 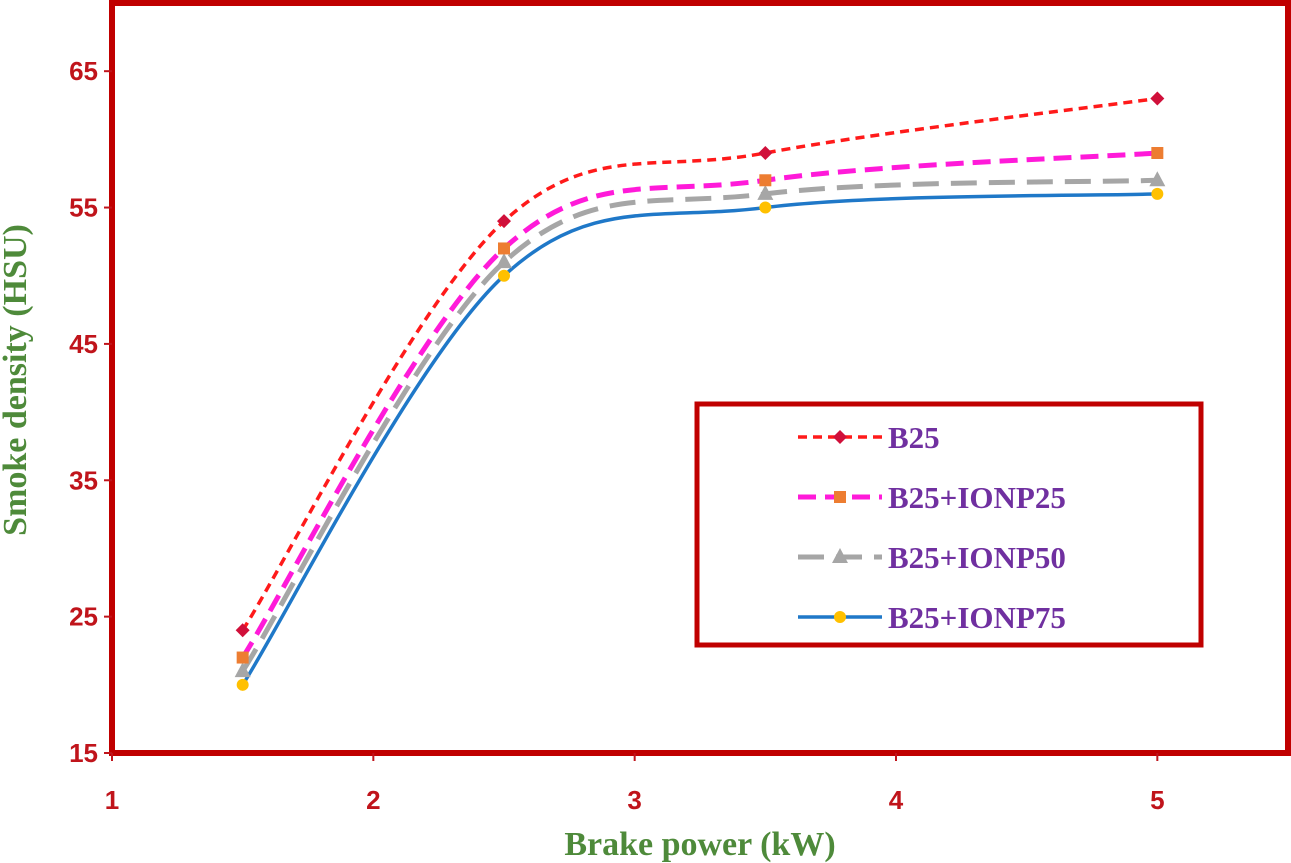 I want to click on legend-label-1: B25+IONP25, so click(x=977, y=497).